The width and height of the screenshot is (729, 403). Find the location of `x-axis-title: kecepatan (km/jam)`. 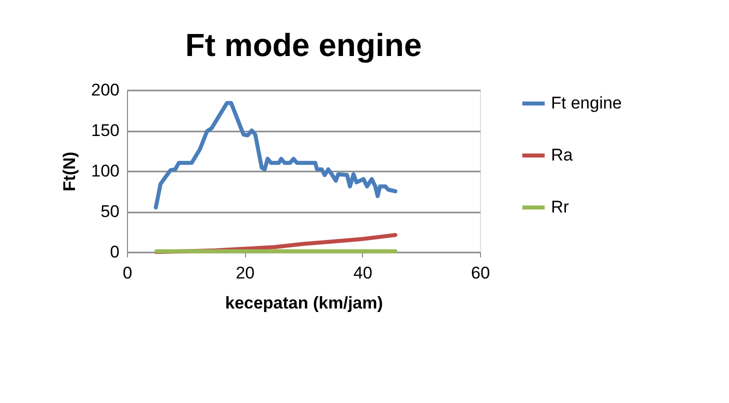

x-axis-title: kecepatan (km/jam) is located at coordinates (304, 303).